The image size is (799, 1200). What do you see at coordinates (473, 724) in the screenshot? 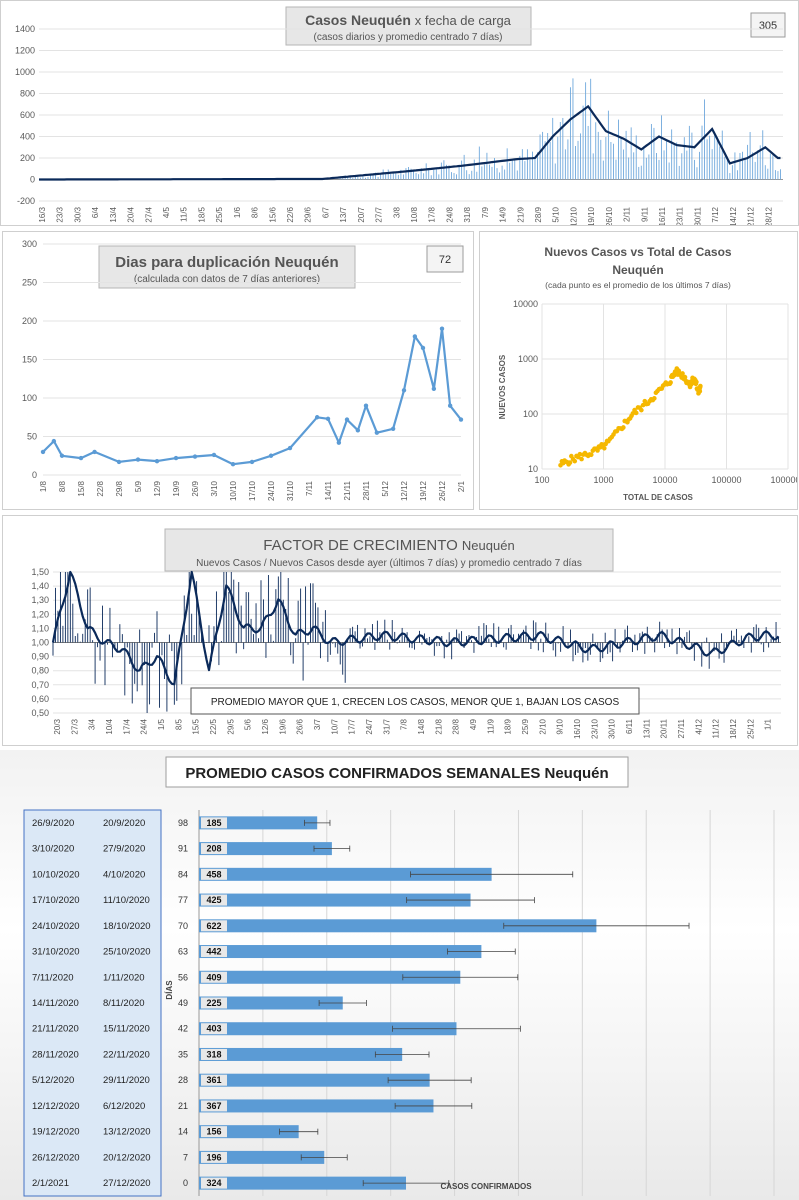
I see `x-tick-label: 4/9` at bounding box center [473, 724].